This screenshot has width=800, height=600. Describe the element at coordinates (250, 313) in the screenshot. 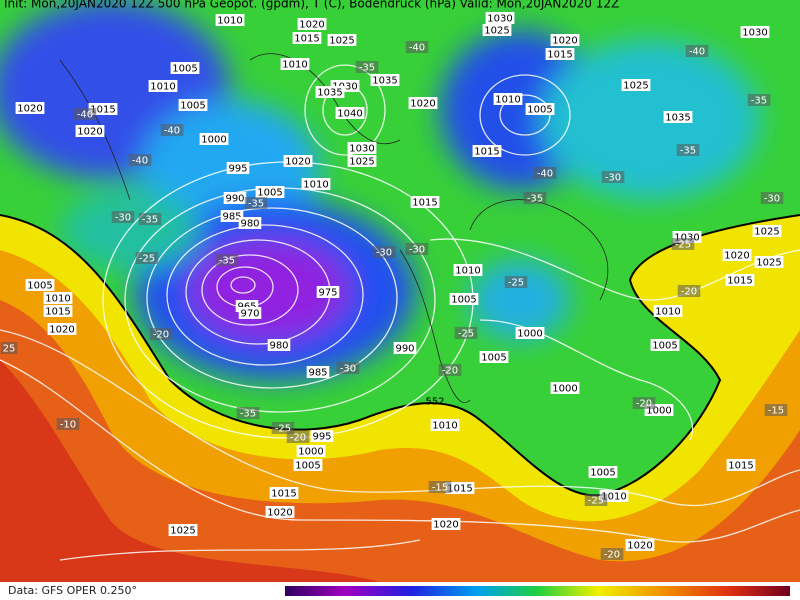

I see `isobar-label: 970` at that location.